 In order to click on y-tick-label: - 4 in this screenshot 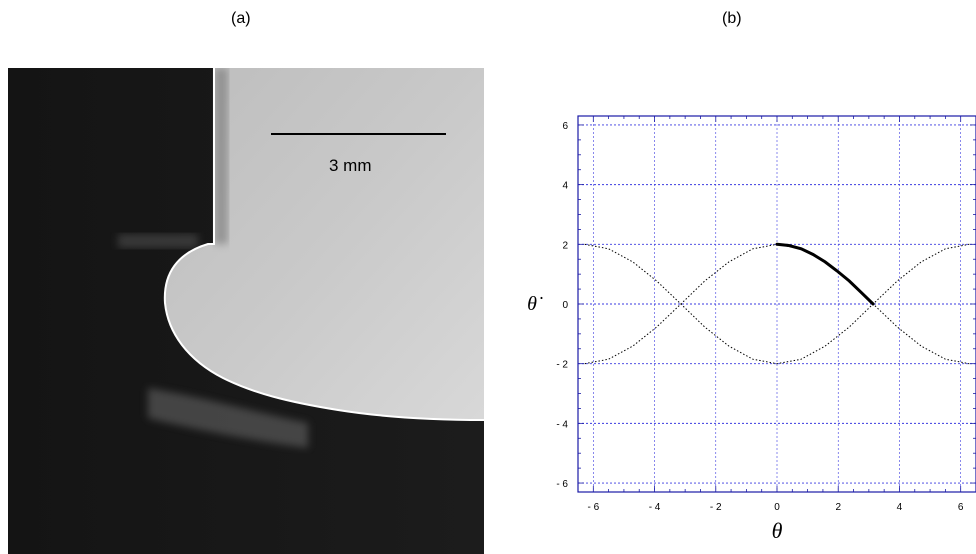, I will do `click(562, 424)`.